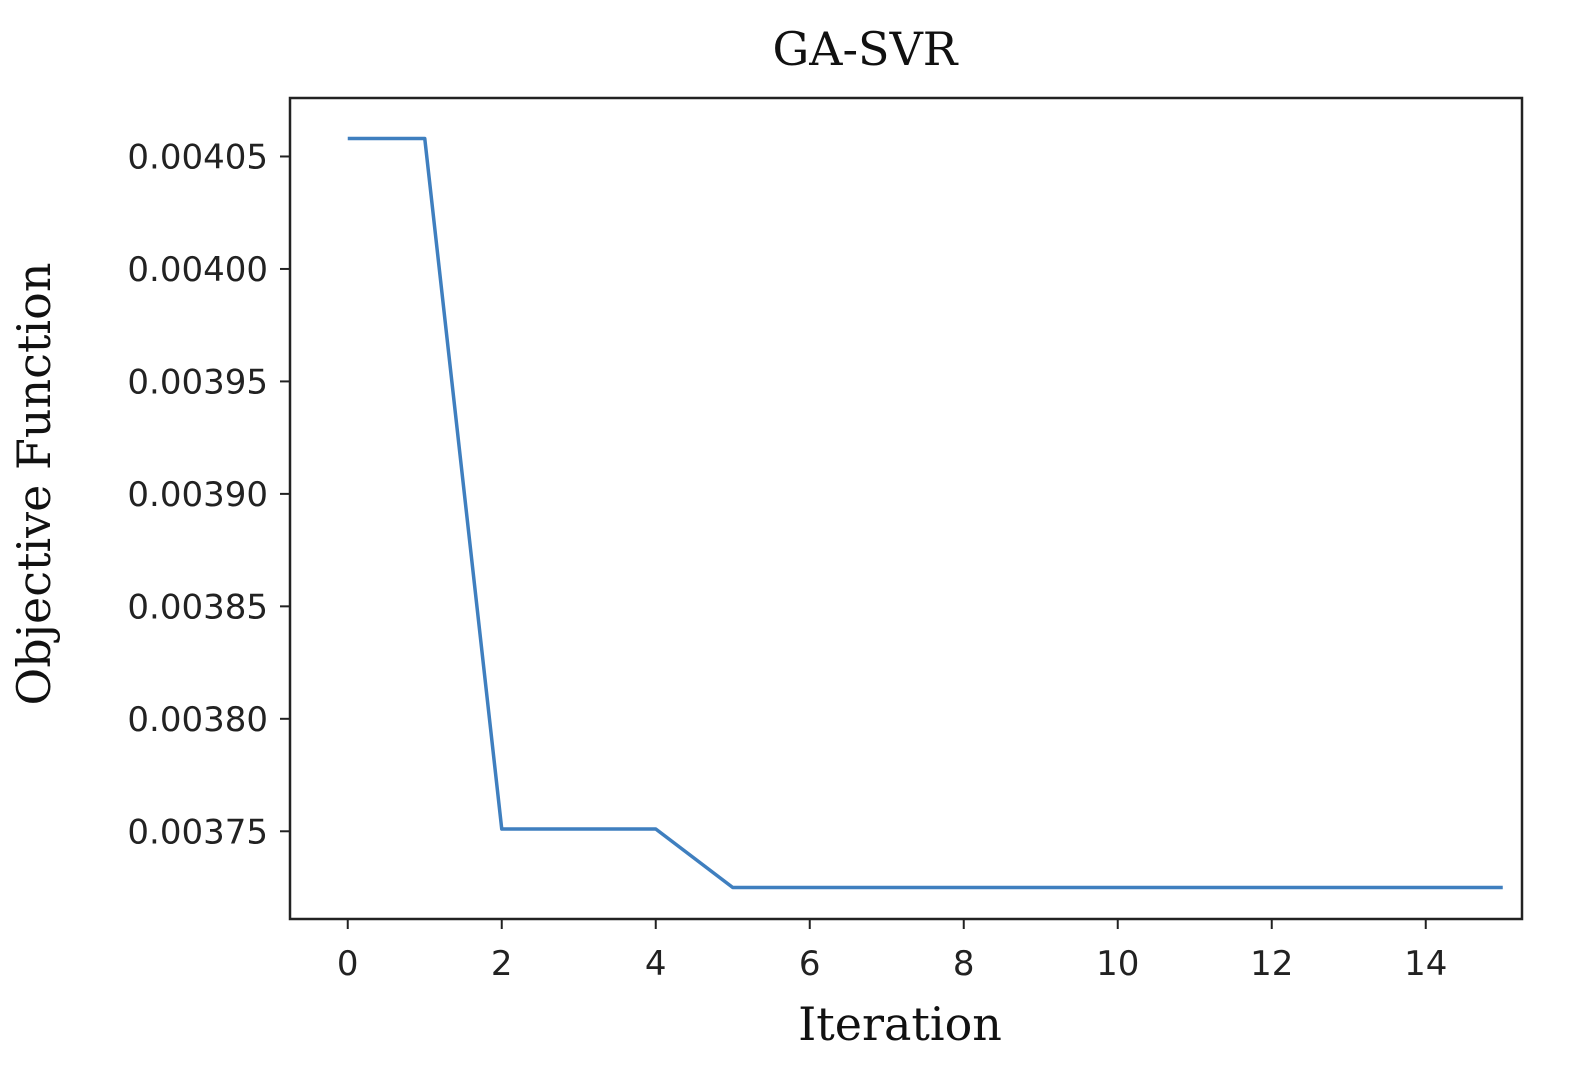 The width and height of the screenshot is (1578, 1068). Describe the element at coordinates (900, 1024) in the screenshot. I see `x-axis-label: Iteration` at that location.